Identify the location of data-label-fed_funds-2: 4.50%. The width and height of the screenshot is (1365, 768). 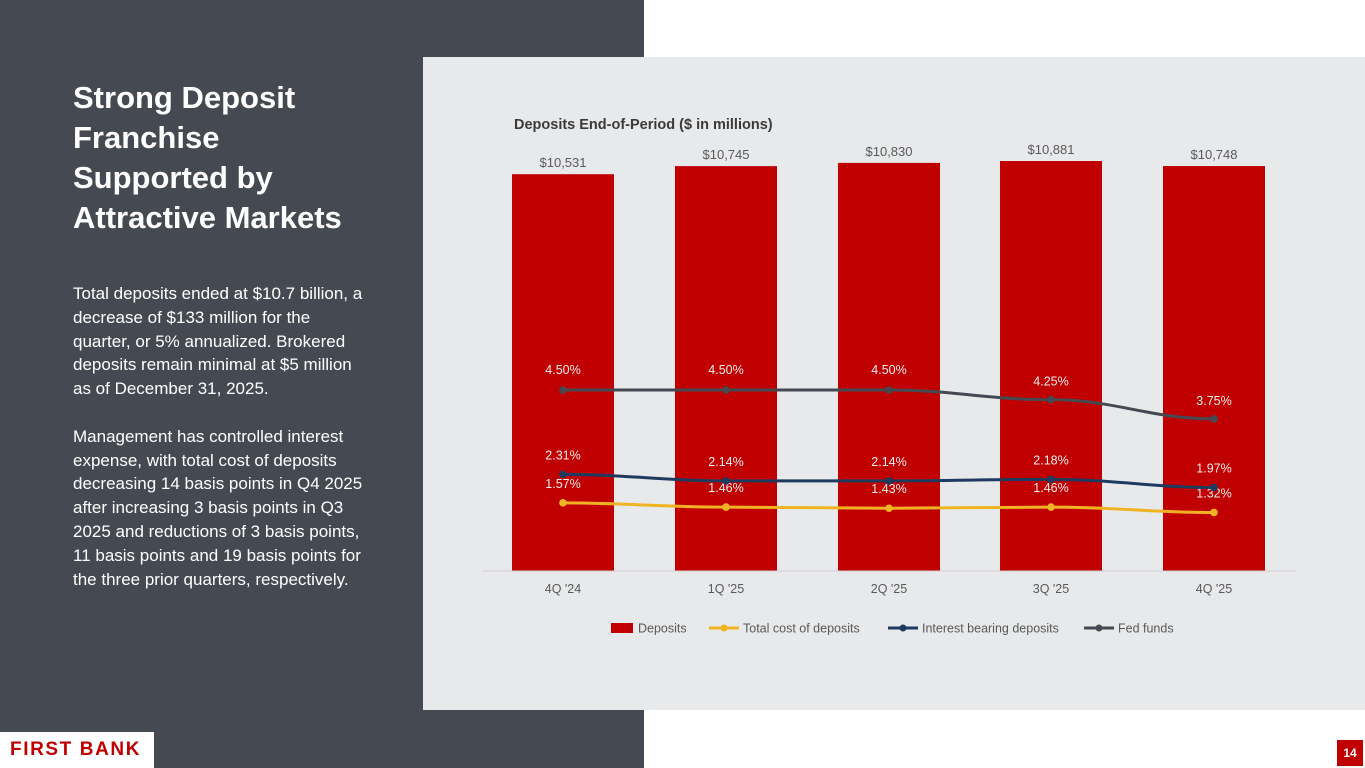
(888, 370).